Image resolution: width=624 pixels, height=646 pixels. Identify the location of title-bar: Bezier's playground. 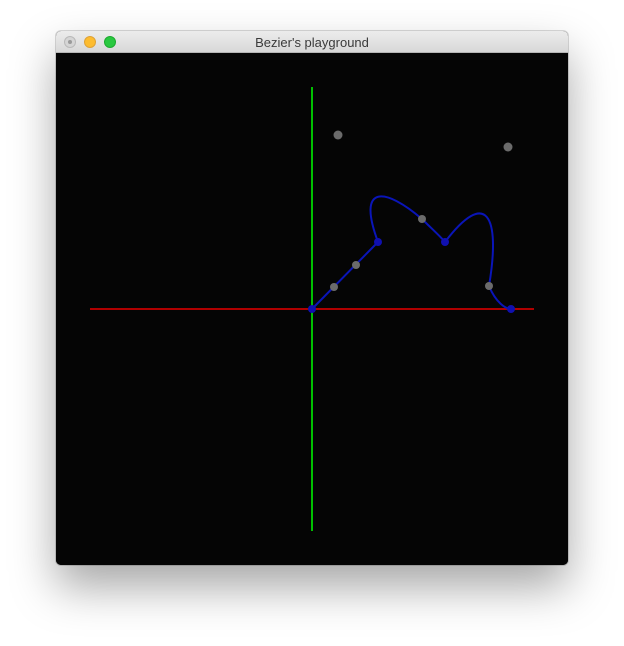
(312, 42).